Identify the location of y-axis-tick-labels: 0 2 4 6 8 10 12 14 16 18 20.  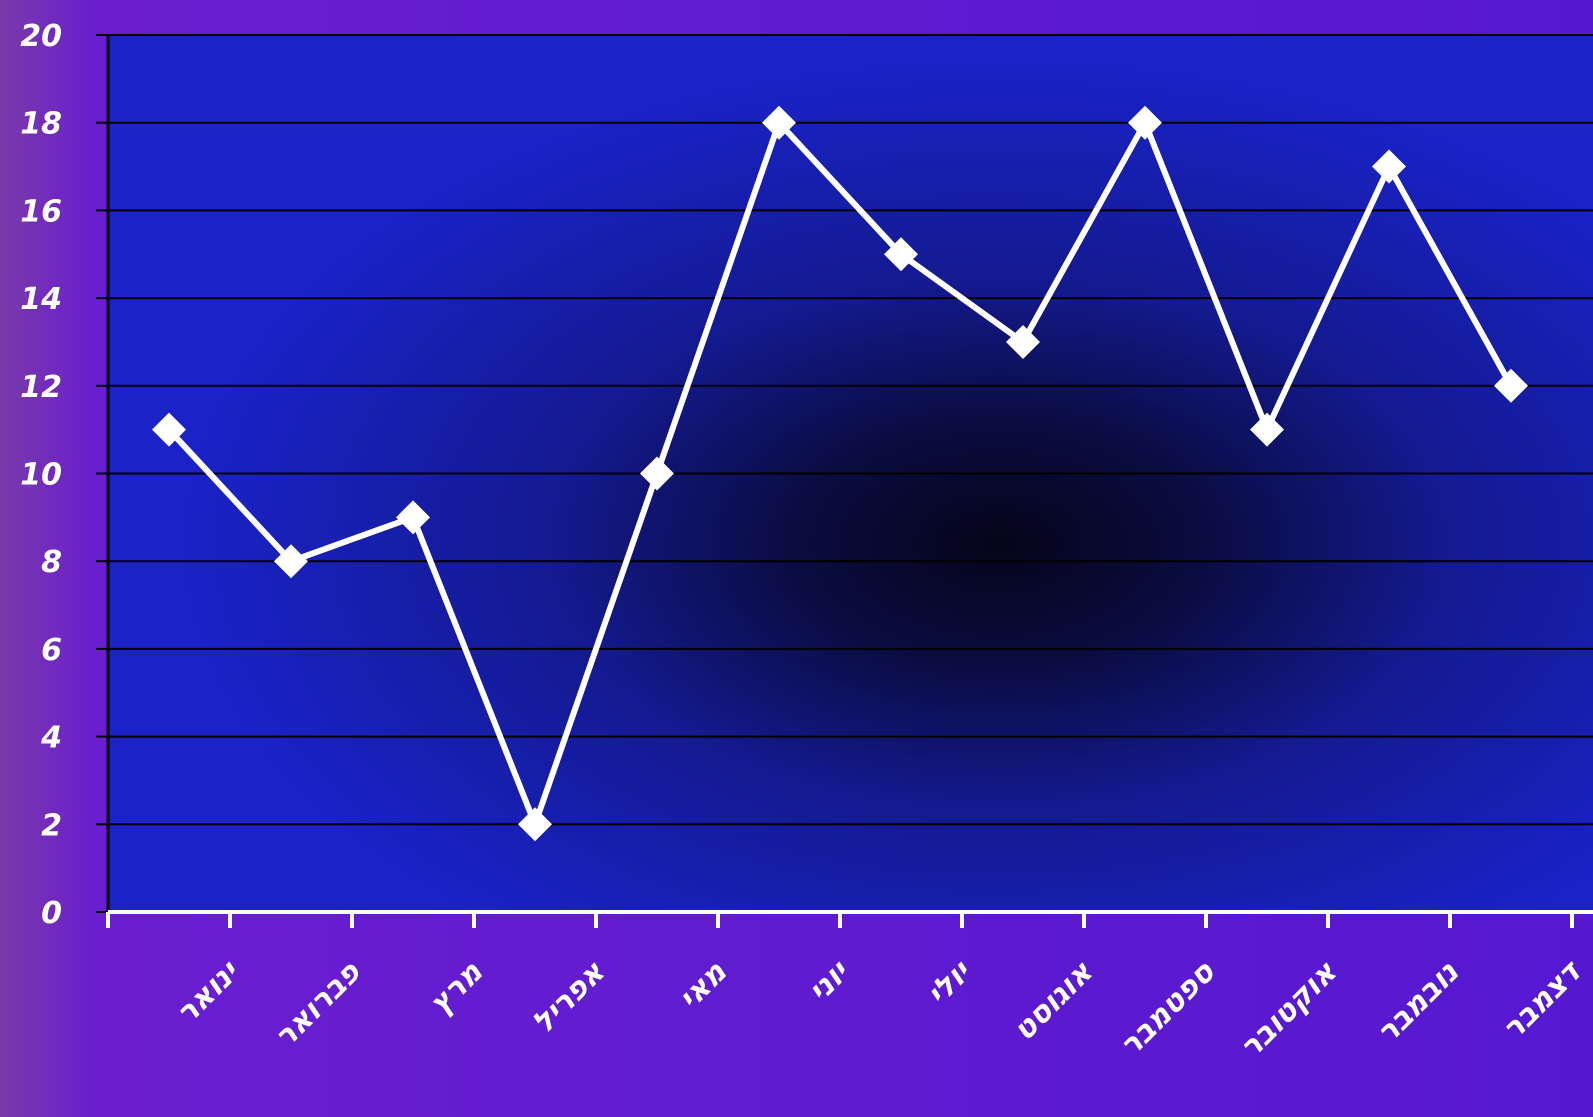
(41, 475).